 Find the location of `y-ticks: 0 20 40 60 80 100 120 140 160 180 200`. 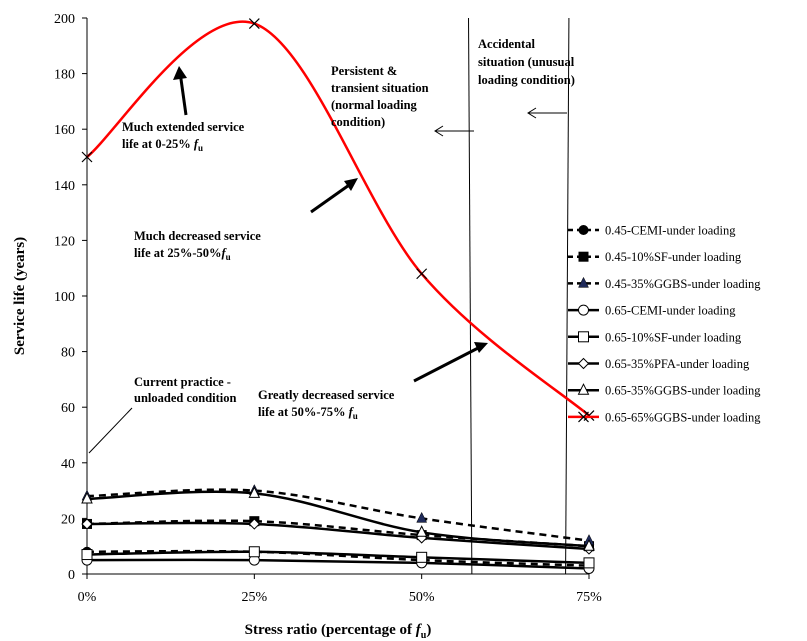

y-ticks: 0 20 40 60 80 100 120 140 160 180 200 is located at coordinates (70, 297).